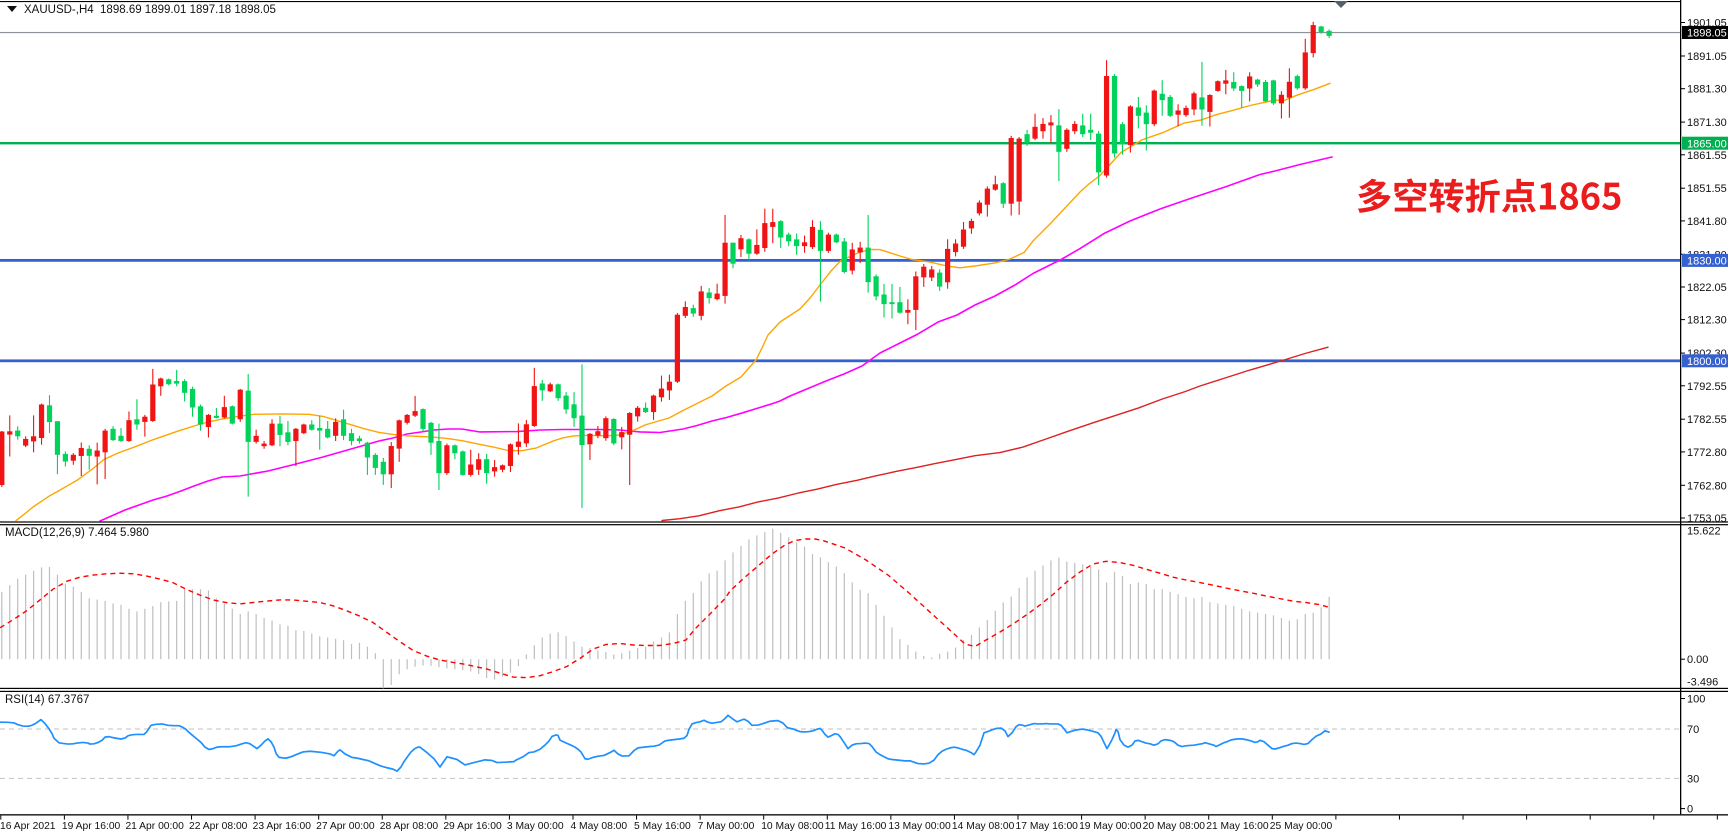  What do you see at coordinates (77, 533) in the screenshot?
I see `macd-indicator-label: MACD(12,26,9) 7.464 5.980` at bounding box center [77, 533].